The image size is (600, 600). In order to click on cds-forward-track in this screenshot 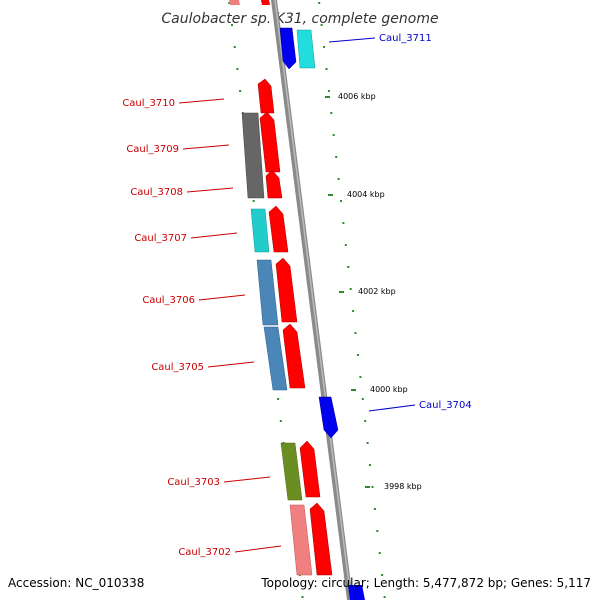, I will do `click(295, 288)`.